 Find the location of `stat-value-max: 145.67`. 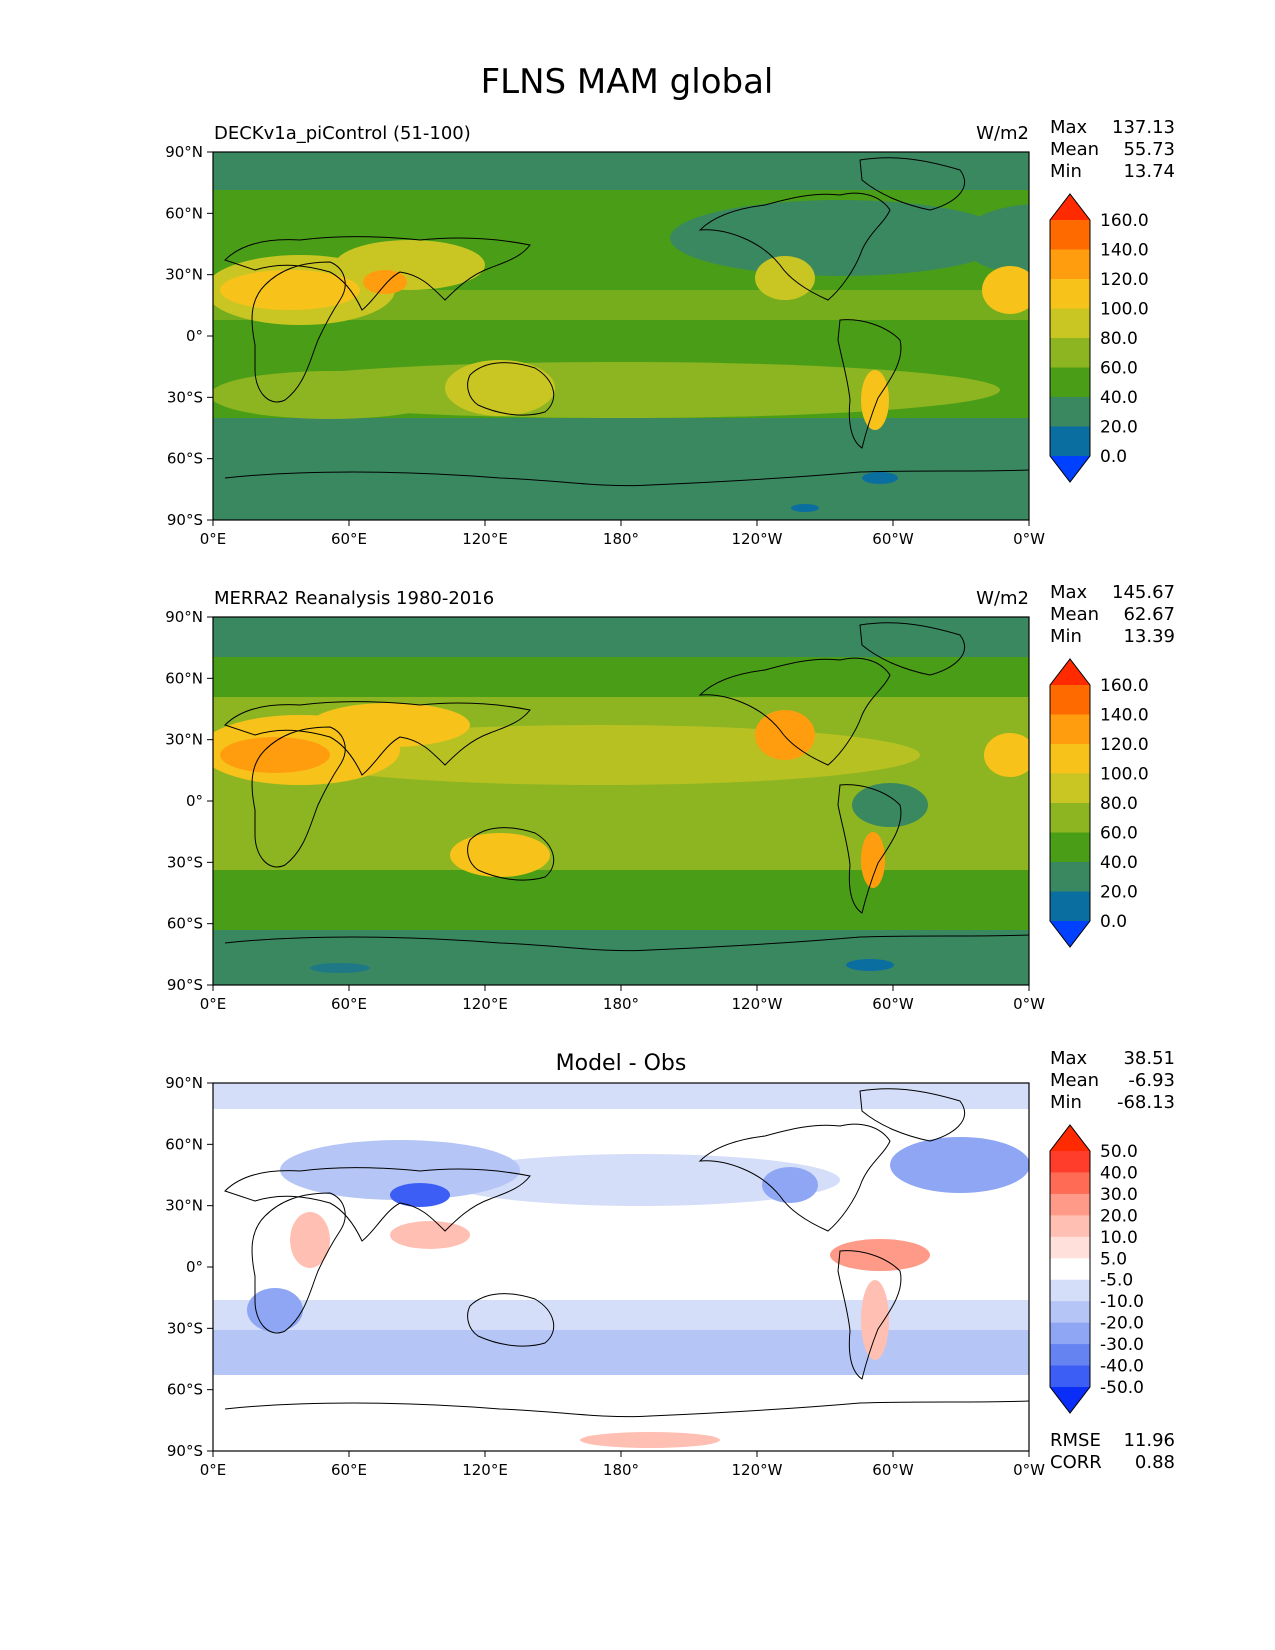

stat-value-max: 145.67 is located at coordinates (1143, 592).